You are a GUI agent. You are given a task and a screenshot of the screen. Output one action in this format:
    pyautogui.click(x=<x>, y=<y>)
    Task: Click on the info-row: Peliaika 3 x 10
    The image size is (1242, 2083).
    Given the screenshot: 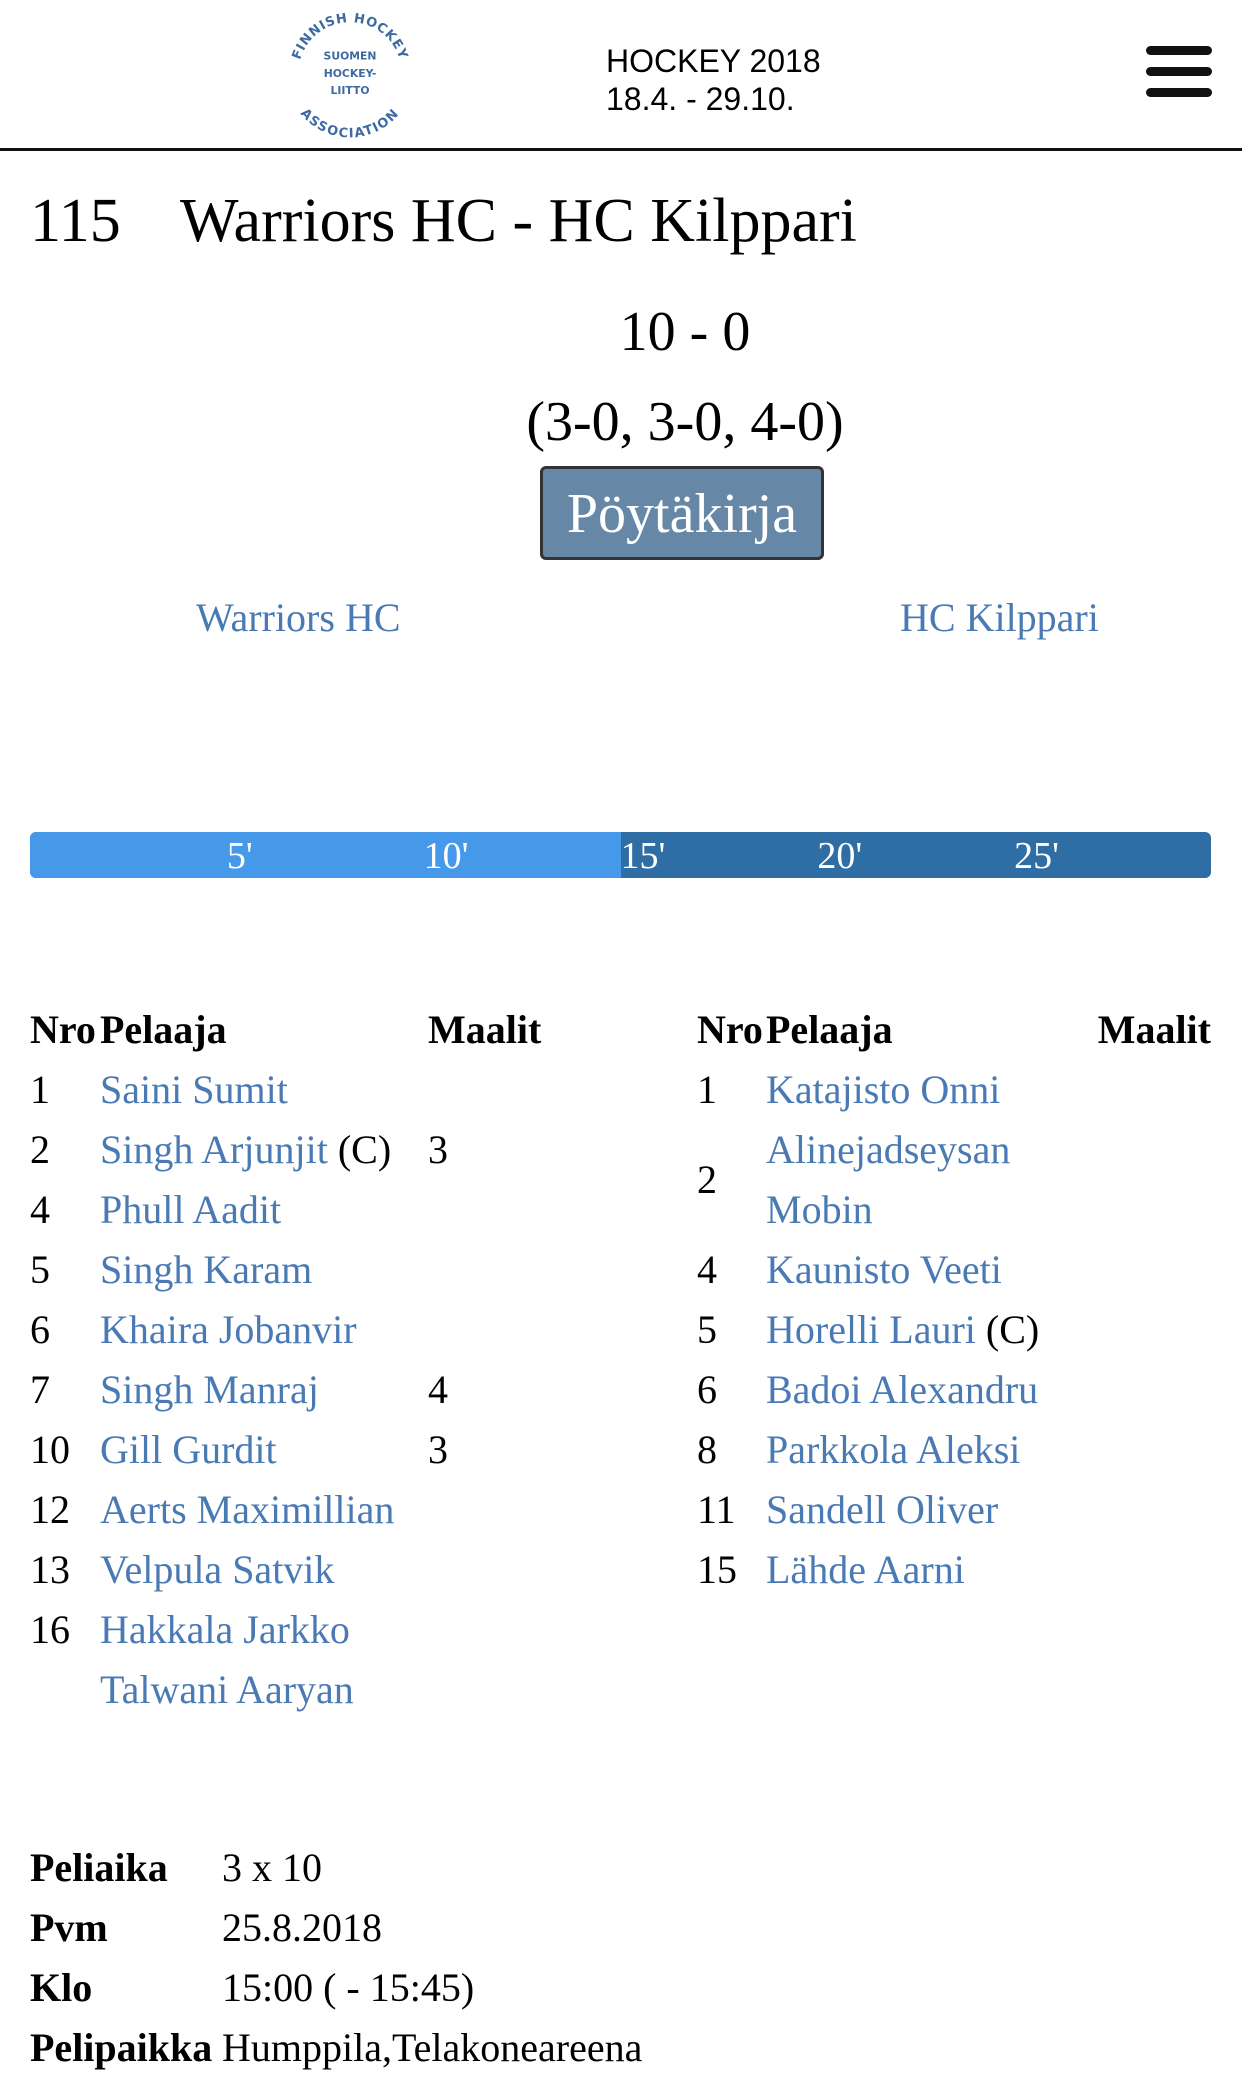 What is the action you would take?
    pyautogui.click(x=336, y=1868)
    